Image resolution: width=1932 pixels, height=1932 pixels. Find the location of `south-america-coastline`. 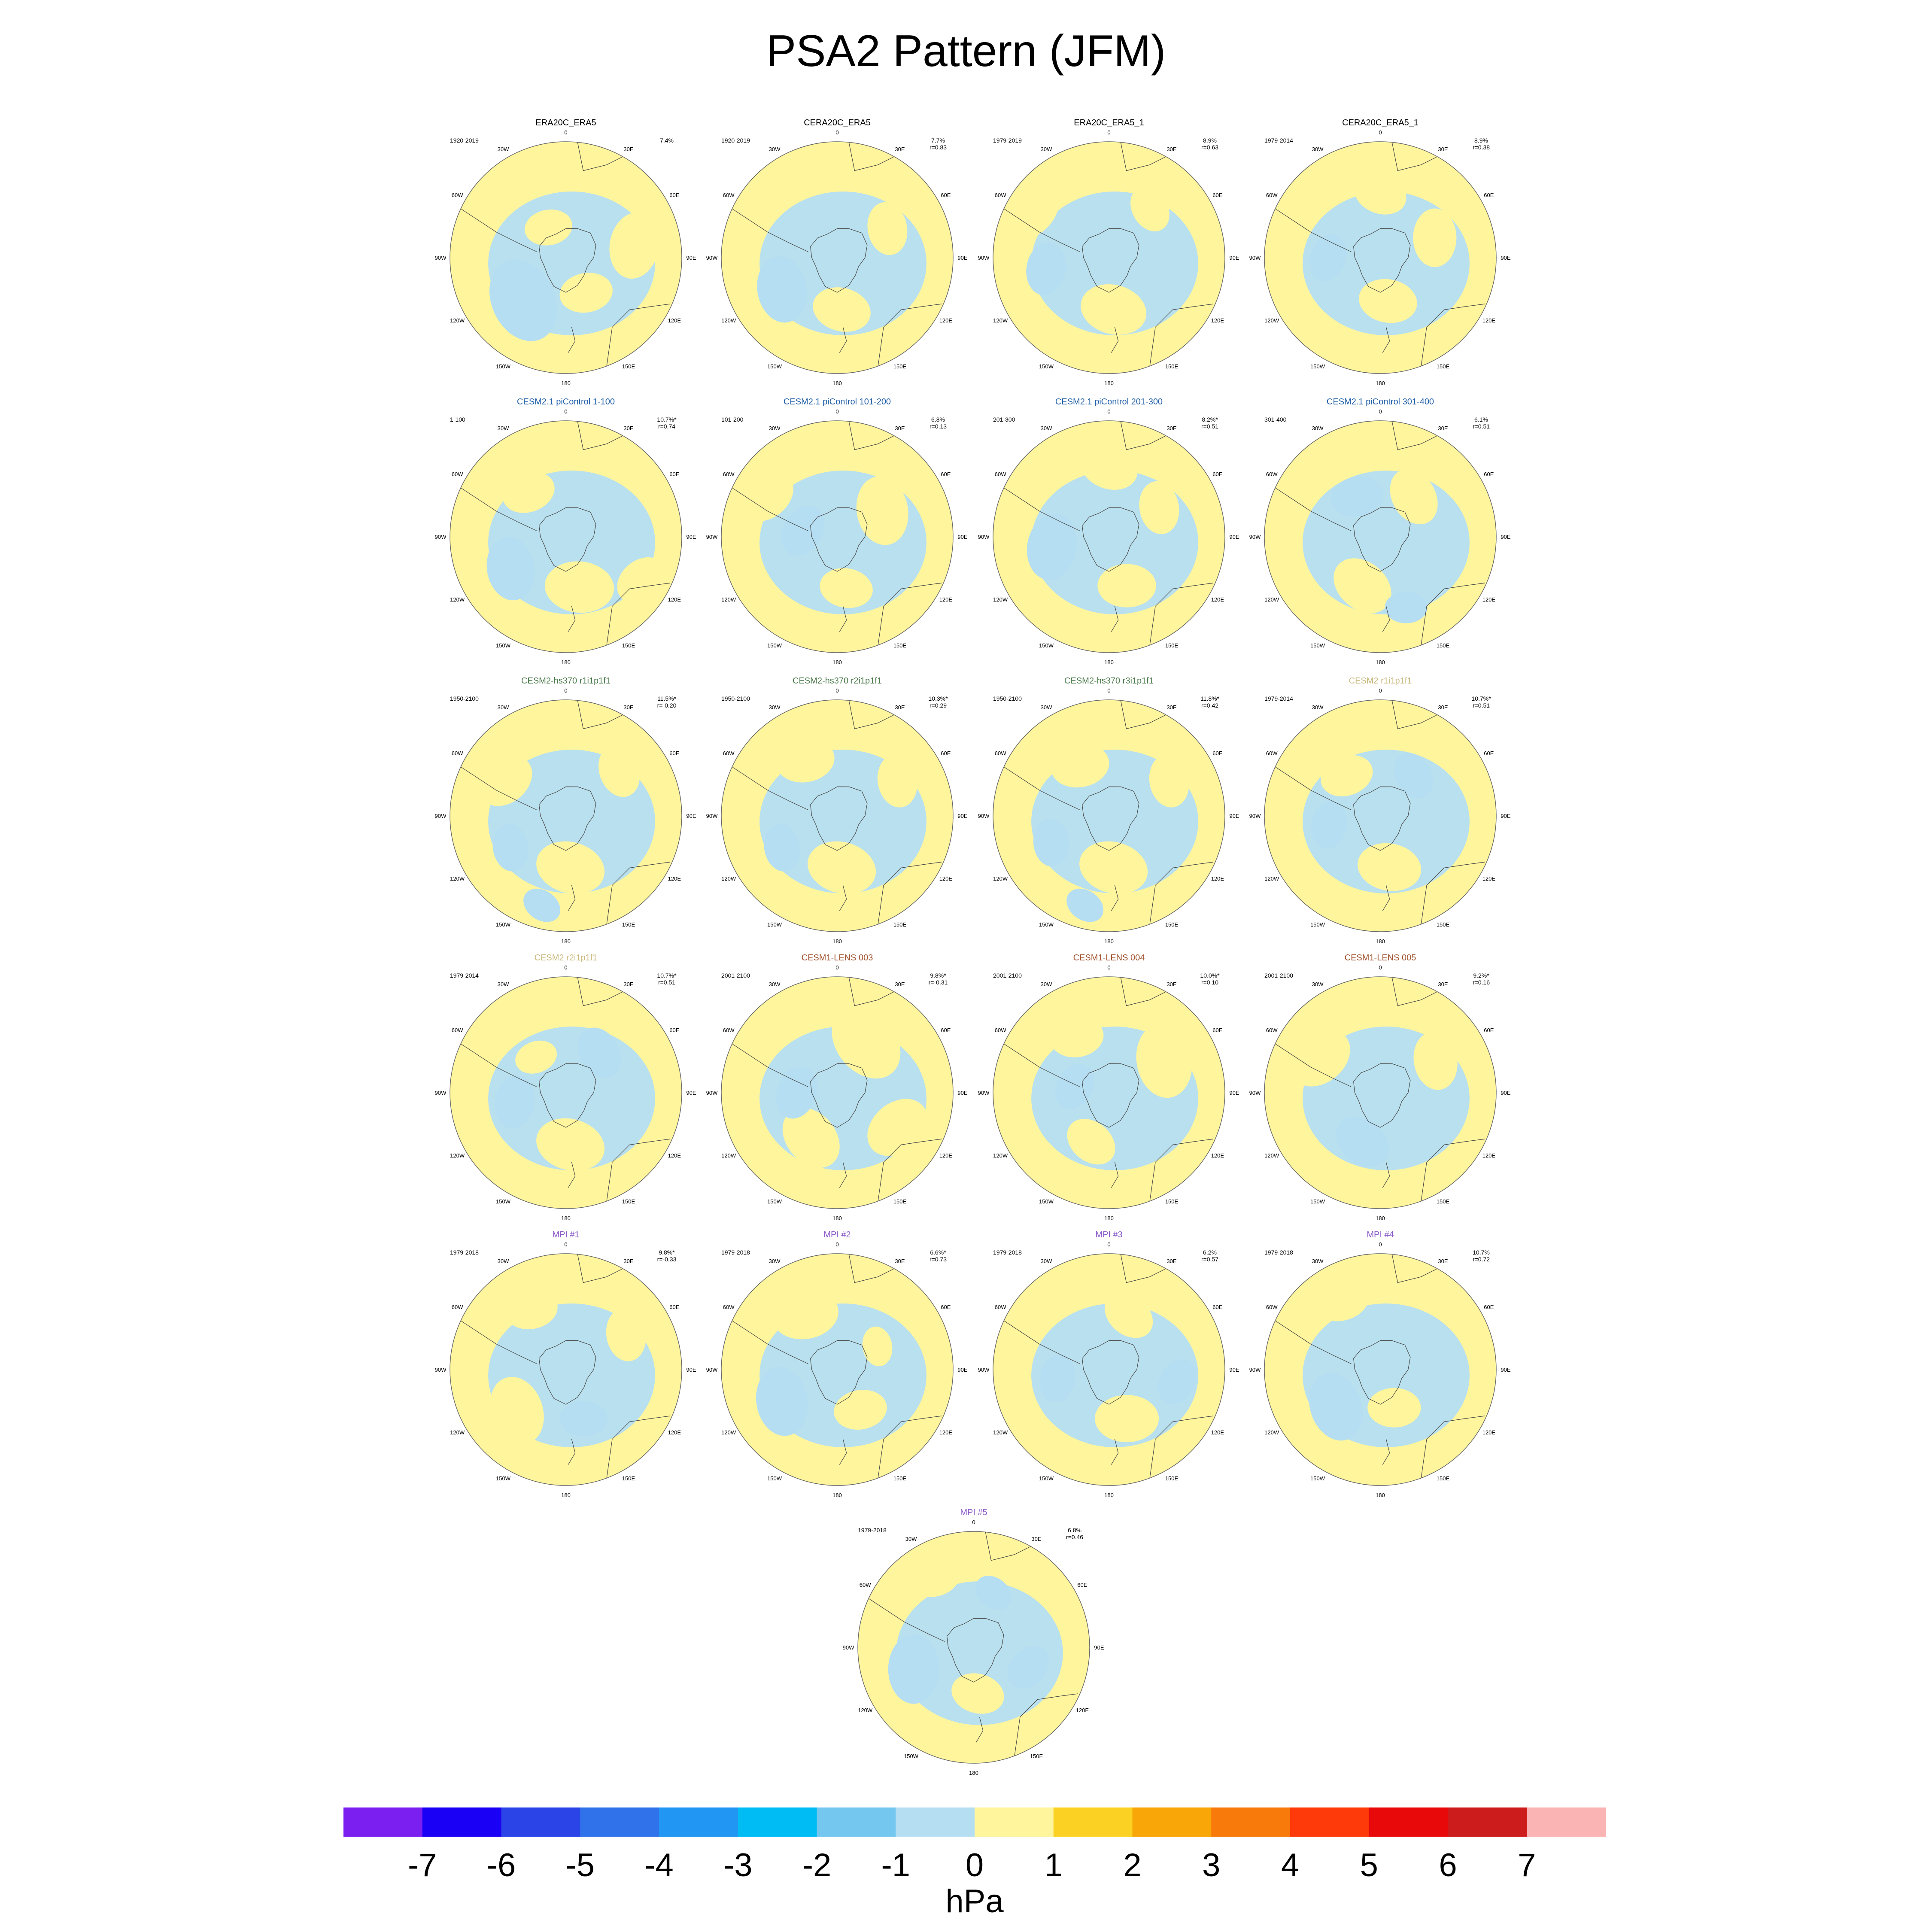

south-america-coastline is located at coordinates (768, 508).